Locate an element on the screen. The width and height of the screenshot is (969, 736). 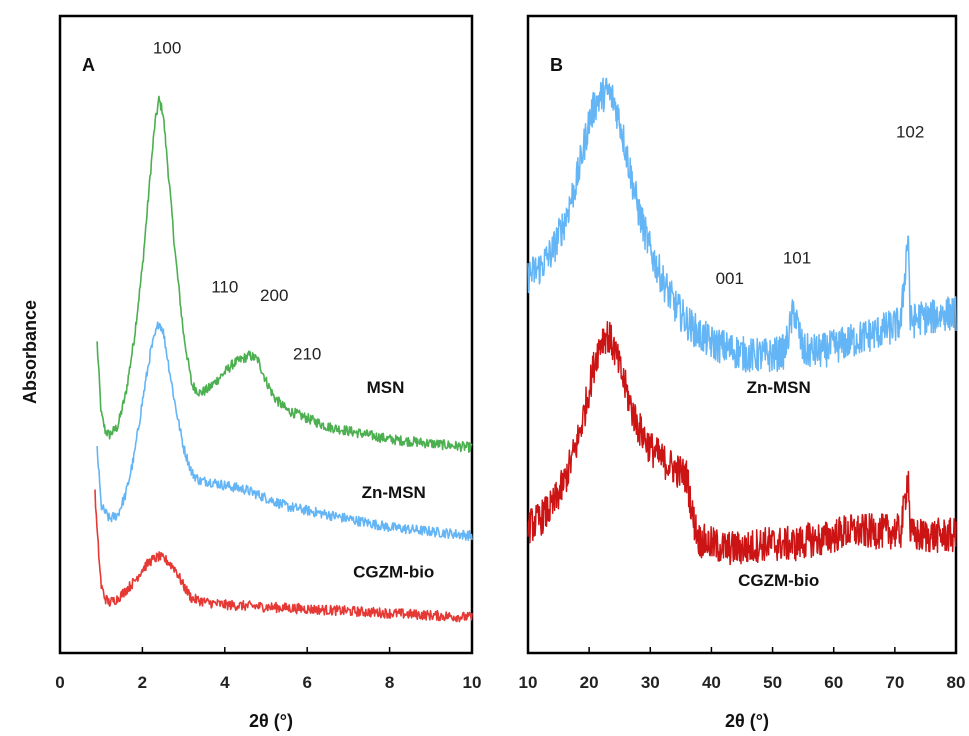
series-line-A-cgzm-bio is located at coordinates (283, 556).